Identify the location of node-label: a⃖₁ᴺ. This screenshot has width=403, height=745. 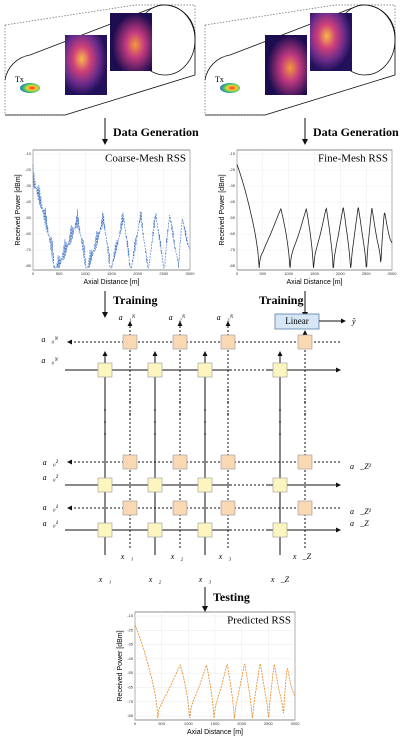
(127, 317).